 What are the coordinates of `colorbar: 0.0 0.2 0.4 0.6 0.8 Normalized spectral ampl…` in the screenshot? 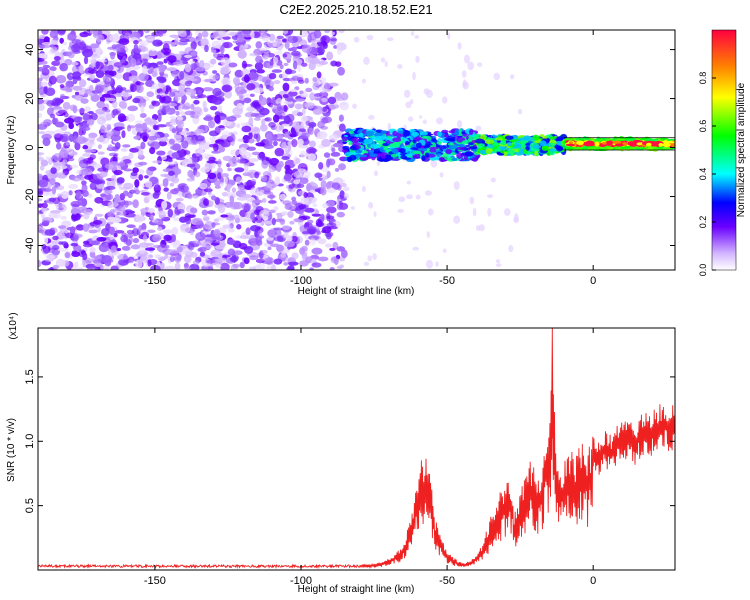 It's located at (722, 152).